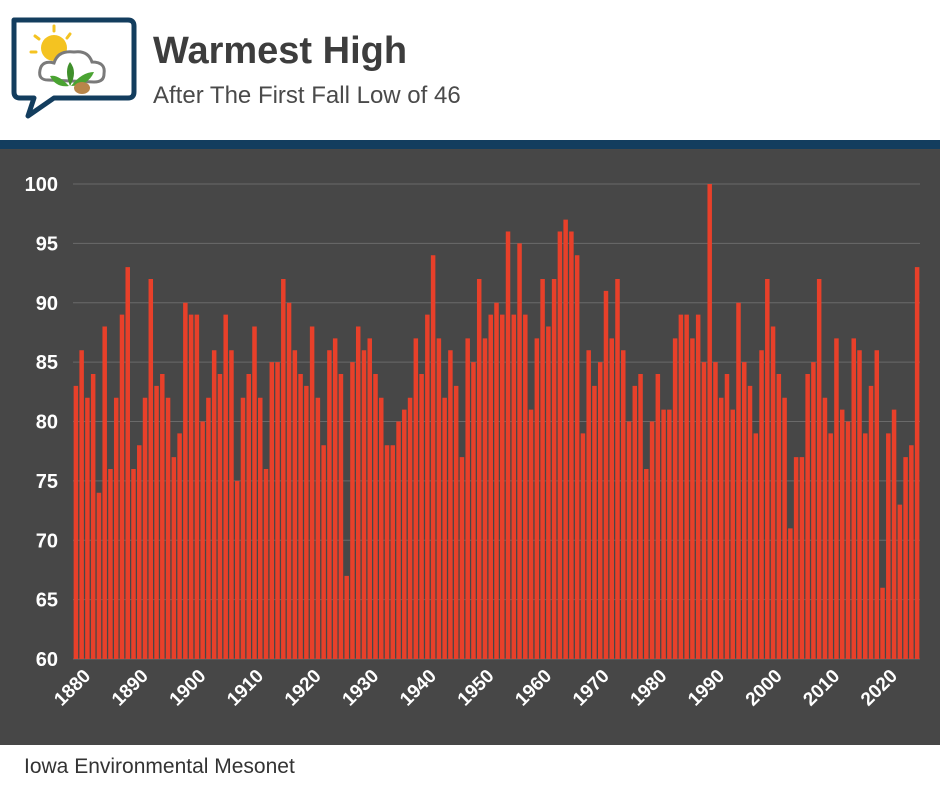 This screenshot has height=788, width=940. Describe the element at coordinates (341, 516) in the screenshot. I see `bar-1925` at that location.